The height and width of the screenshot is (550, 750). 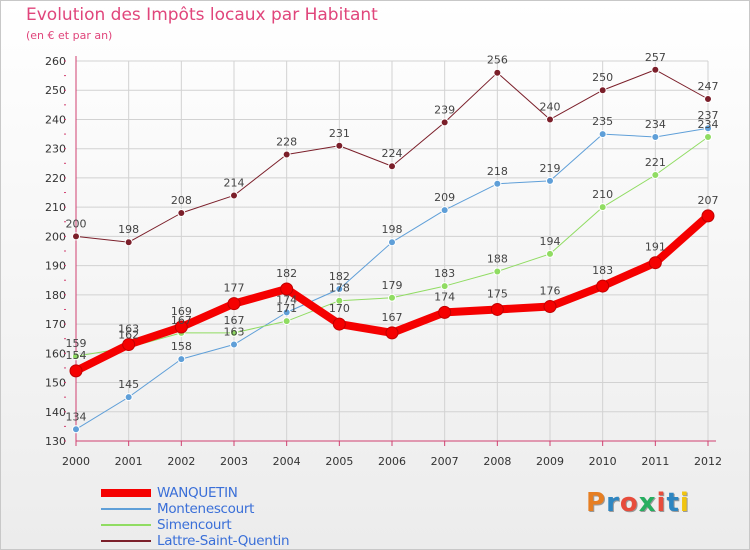 I want to click on point-montenescourt-2005, so click(x=339, y=289).